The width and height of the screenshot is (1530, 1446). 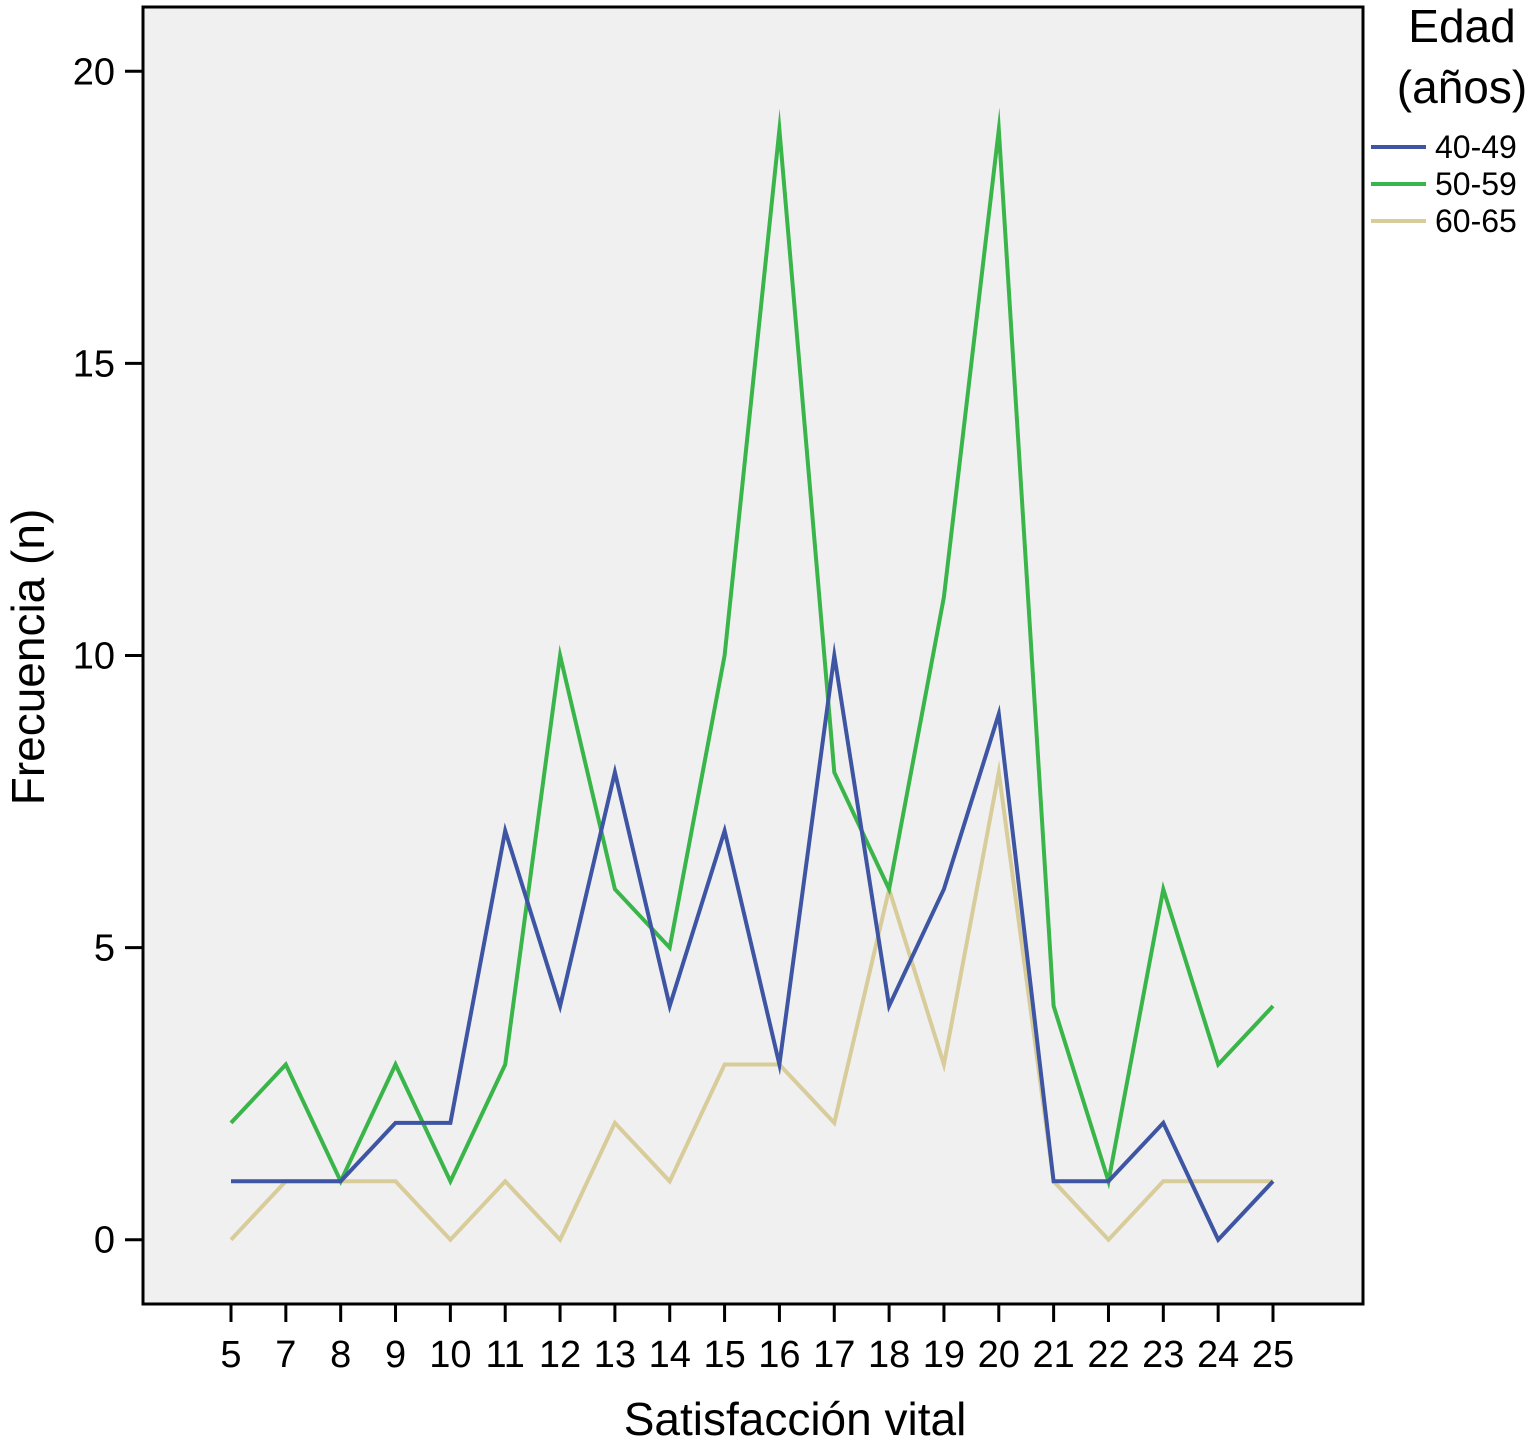 What do you see at coordinates (724, 1355) in the screenshot?
I see `x-tick-label-15: 15` at bounding box center [724, 1355].